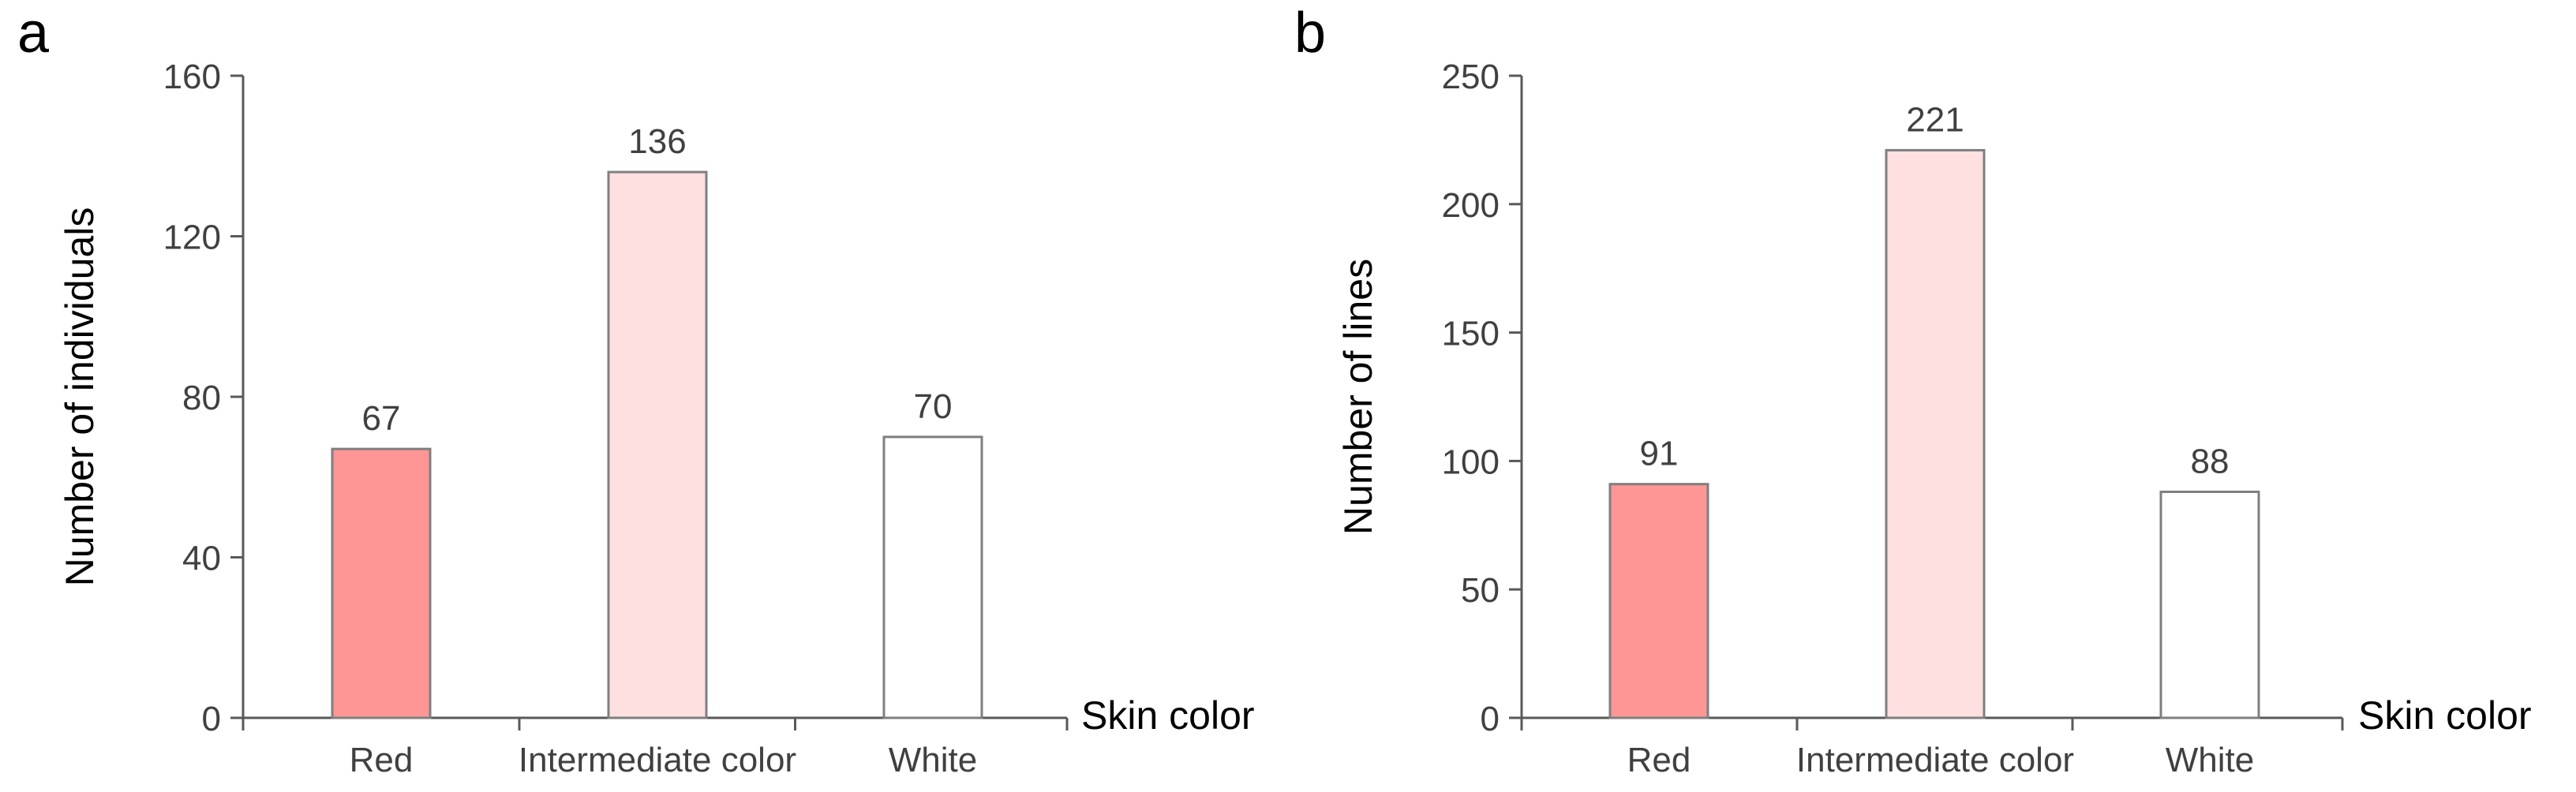 Image resolution: width=2576 pixels, height=792 pixels. Describe the element at coordinates (1358, 397) in the screenshot. I see `y-axis-label: Number of lines` at that location.